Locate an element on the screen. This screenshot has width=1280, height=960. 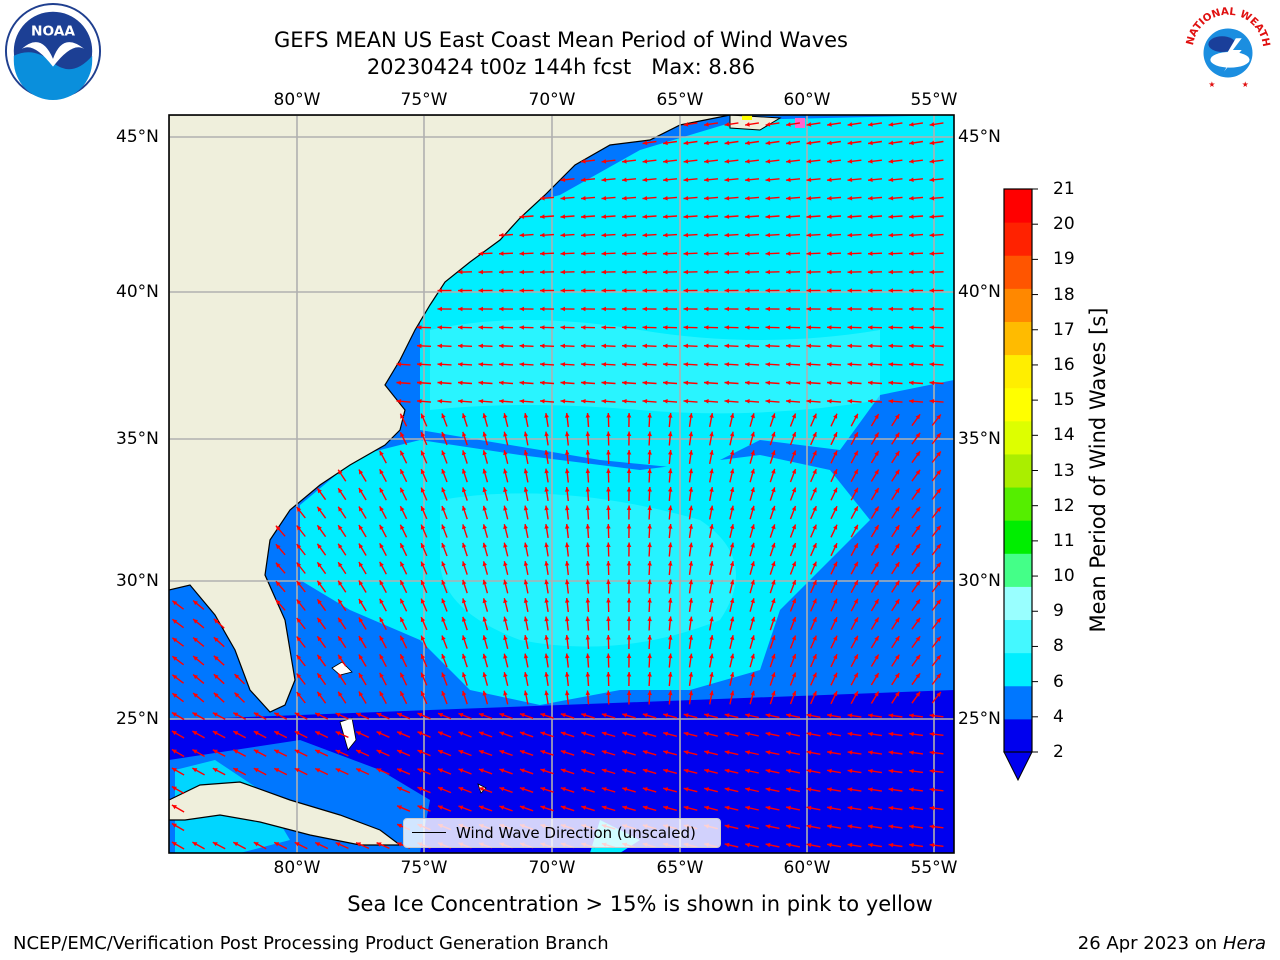
colorbar-swatch is located at coordinates (1018, 239).